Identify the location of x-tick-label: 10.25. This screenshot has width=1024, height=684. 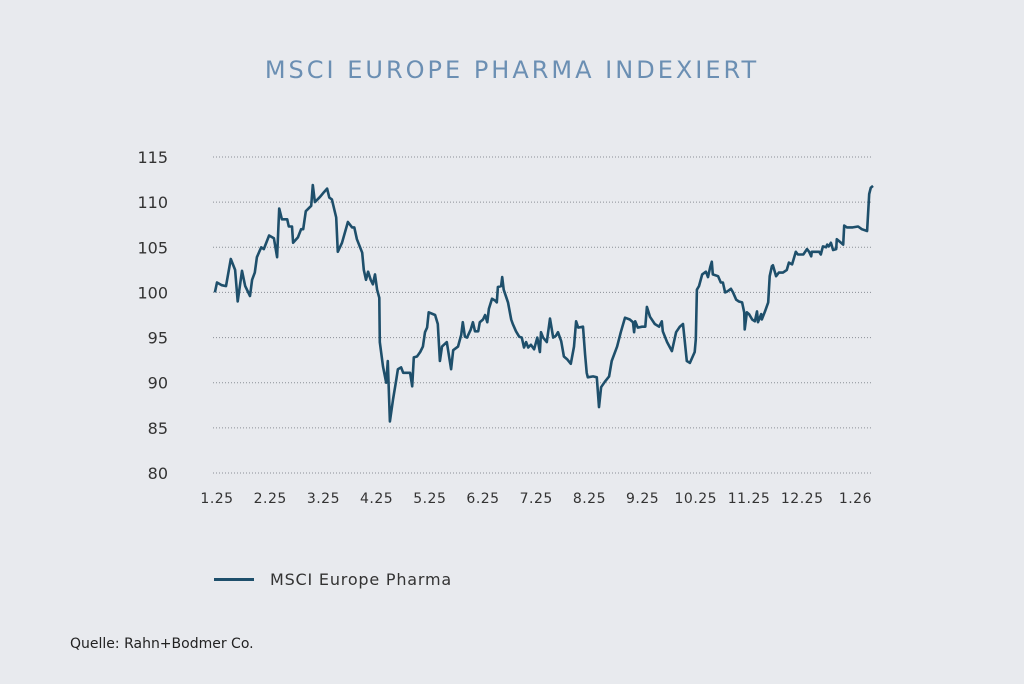
(696, 499).